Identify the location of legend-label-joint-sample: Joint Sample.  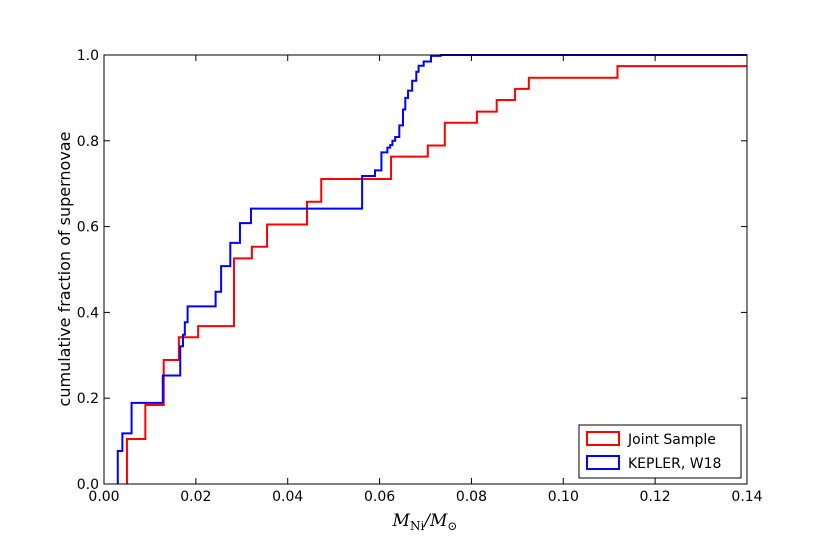
(671, 440).